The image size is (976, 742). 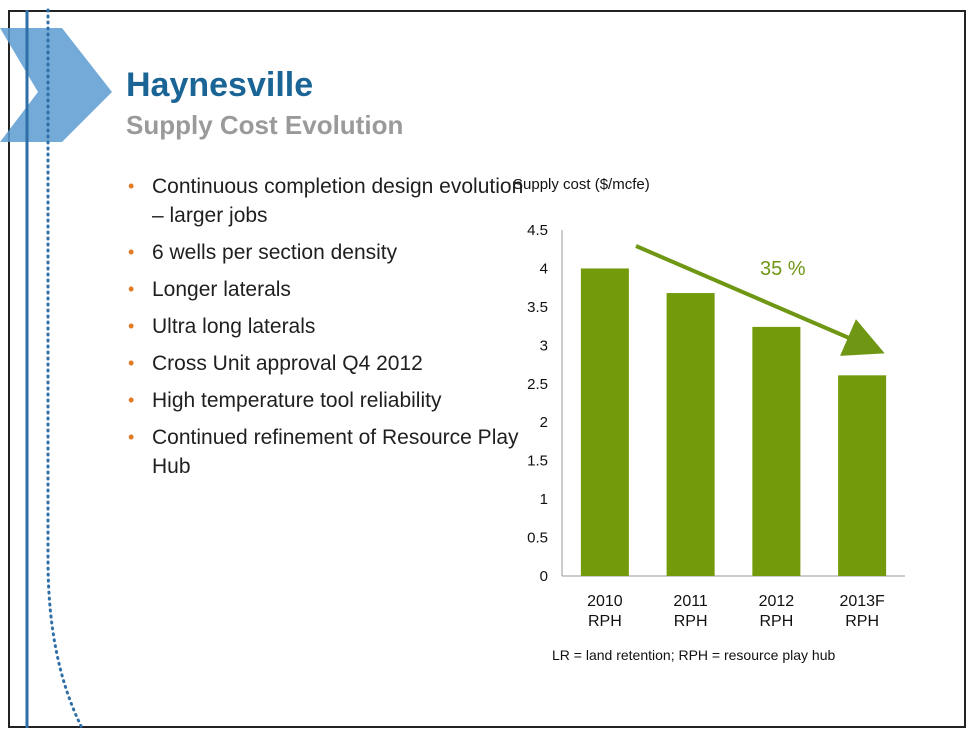 What do you see at coordinates (862, 475) in the screenshot?
I see `bar-2013f` at bounding box center [862, 475].